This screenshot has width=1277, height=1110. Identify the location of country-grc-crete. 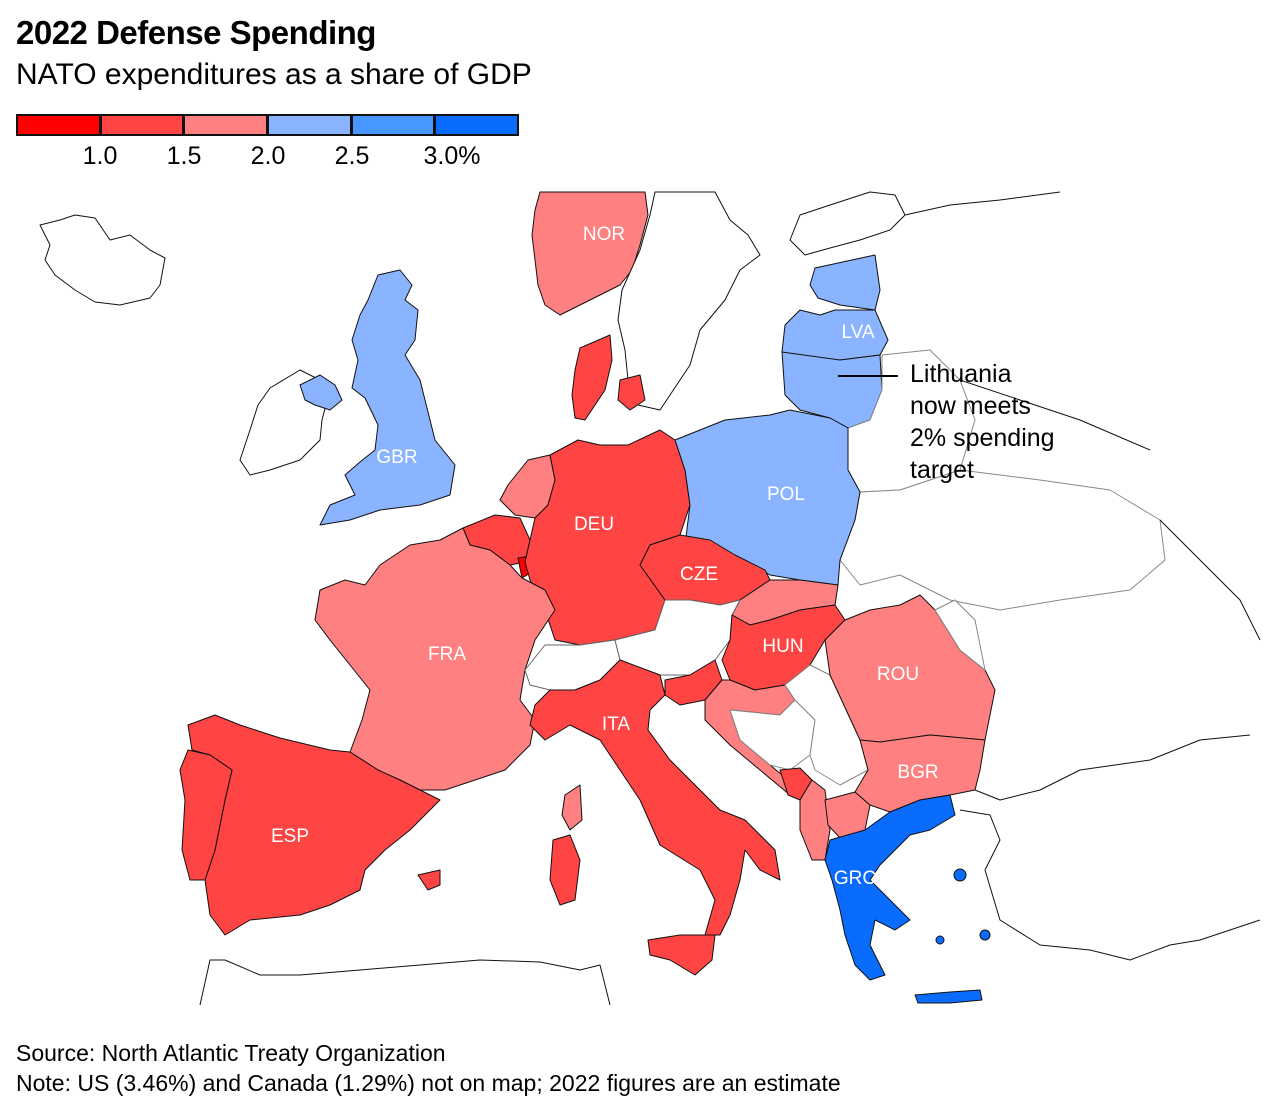
(948, 996).